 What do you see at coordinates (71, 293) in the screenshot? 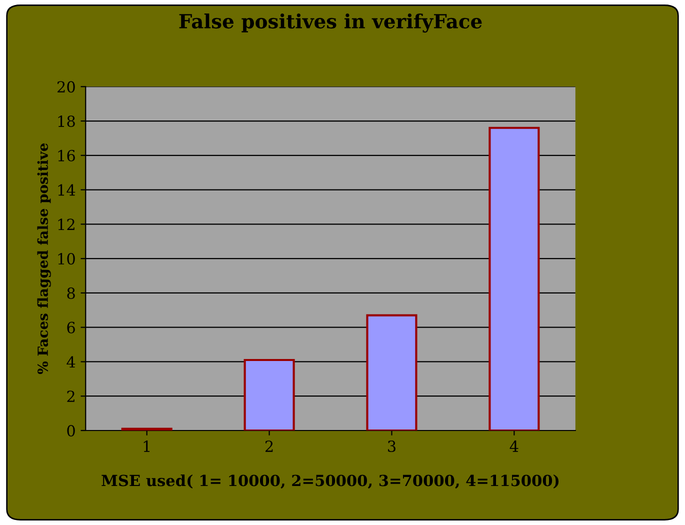
I see `y-tick-label: 8` at bounding box center [71, 293].